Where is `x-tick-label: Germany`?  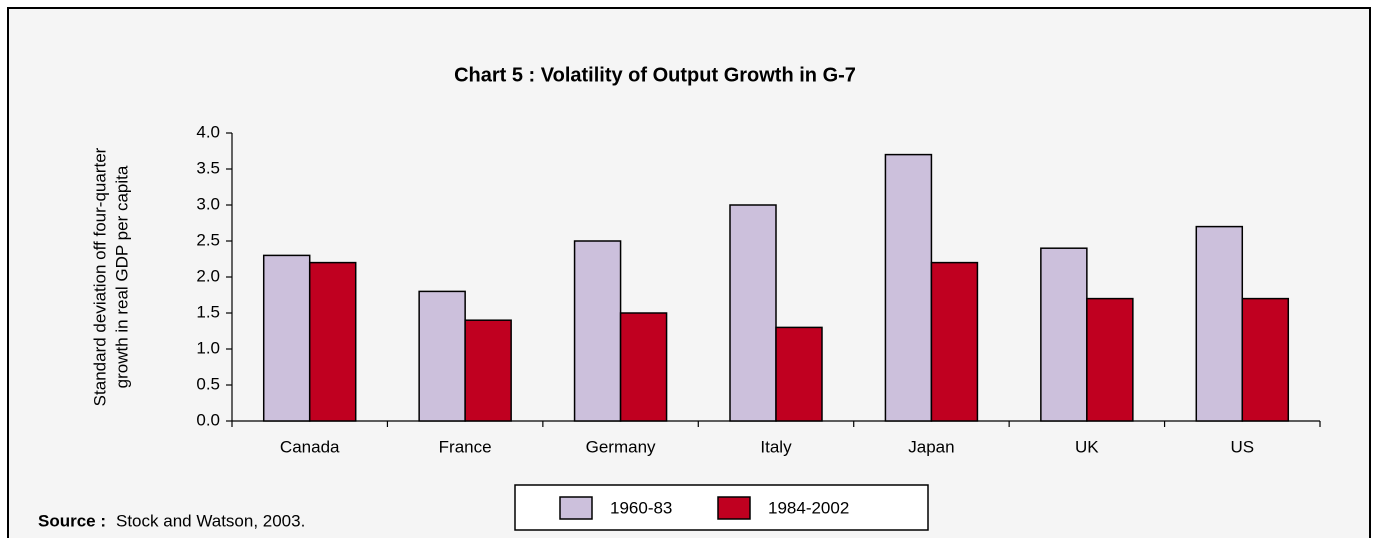 x-tick-label: Germany is located at coordinates (621, 446).